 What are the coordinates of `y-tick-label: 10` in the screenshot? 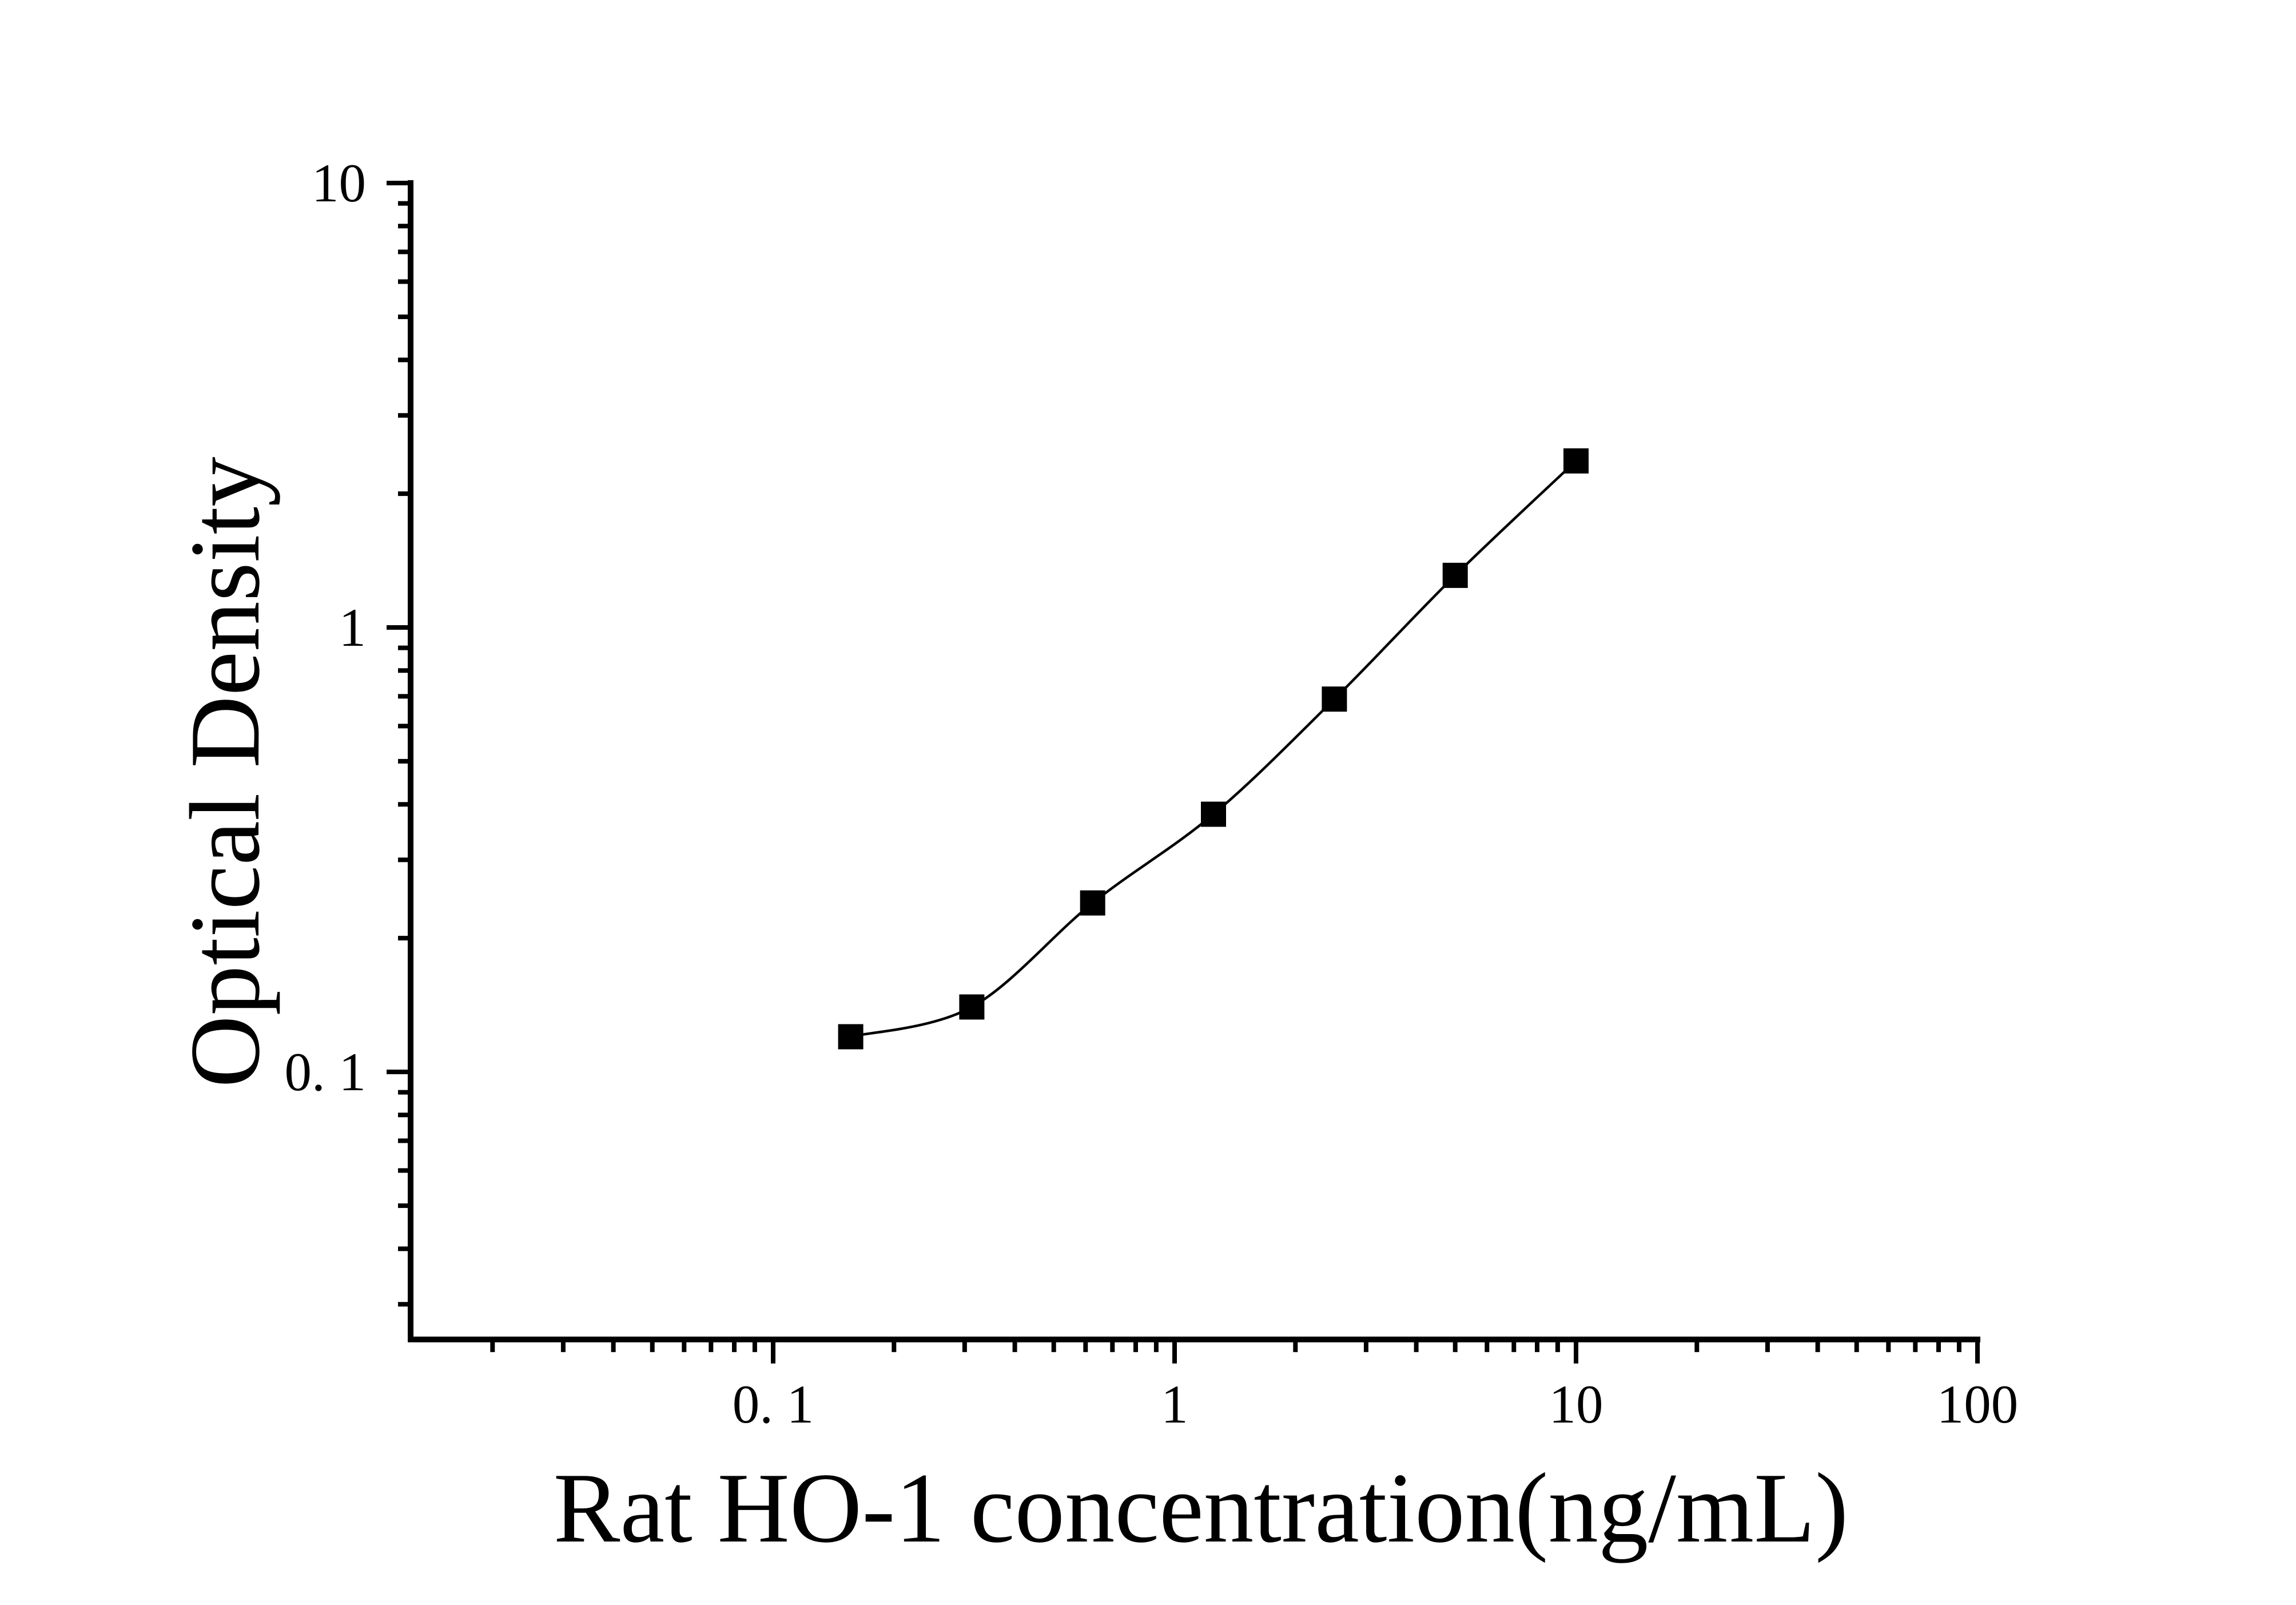 It's located at (339, 183).